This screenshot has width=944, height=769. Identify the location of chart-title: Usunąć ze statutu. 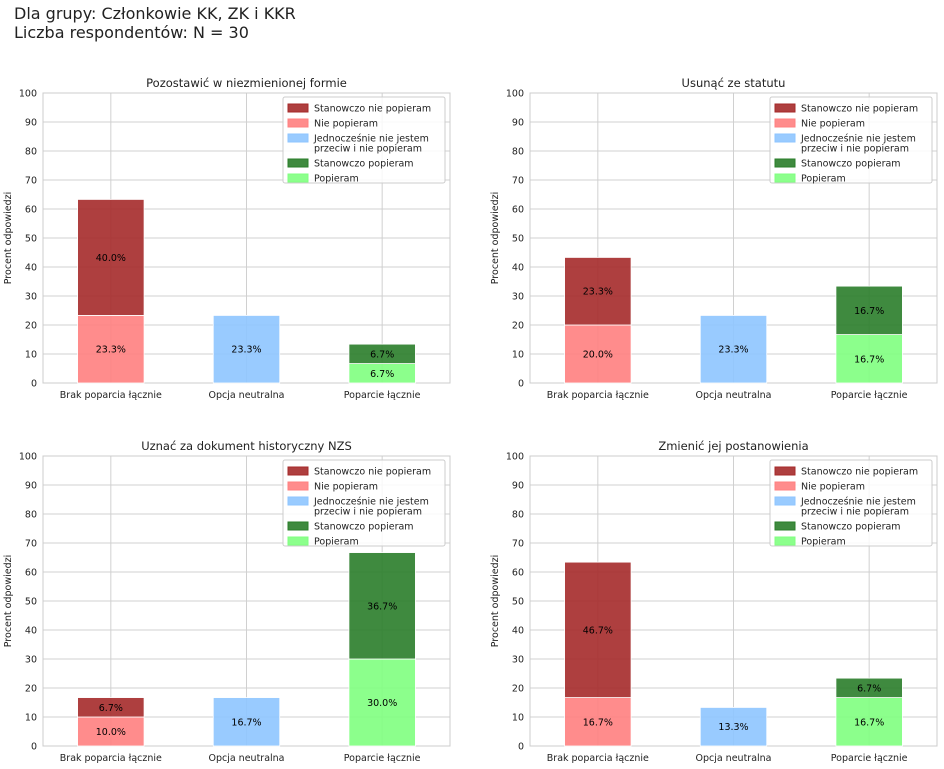
(734, 83).